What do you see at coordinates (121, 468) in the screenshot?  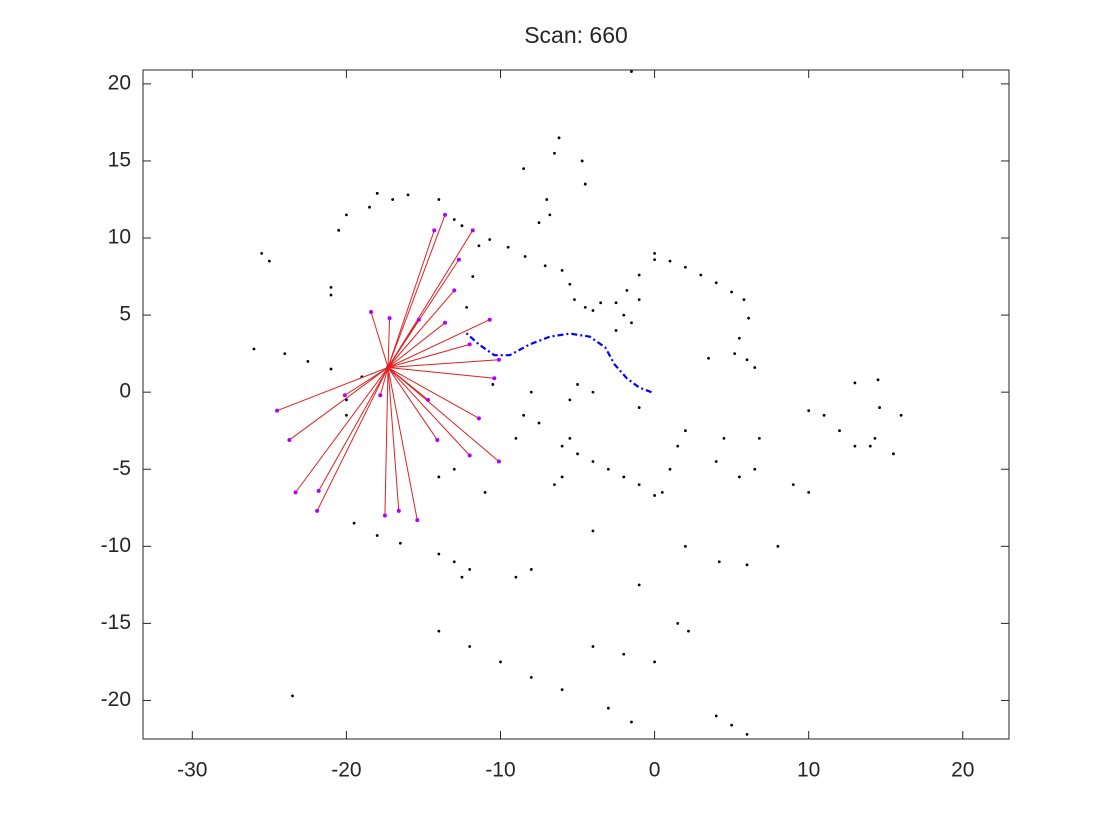 I see `y-tick-label: -5` at bounding box center [121, 468].